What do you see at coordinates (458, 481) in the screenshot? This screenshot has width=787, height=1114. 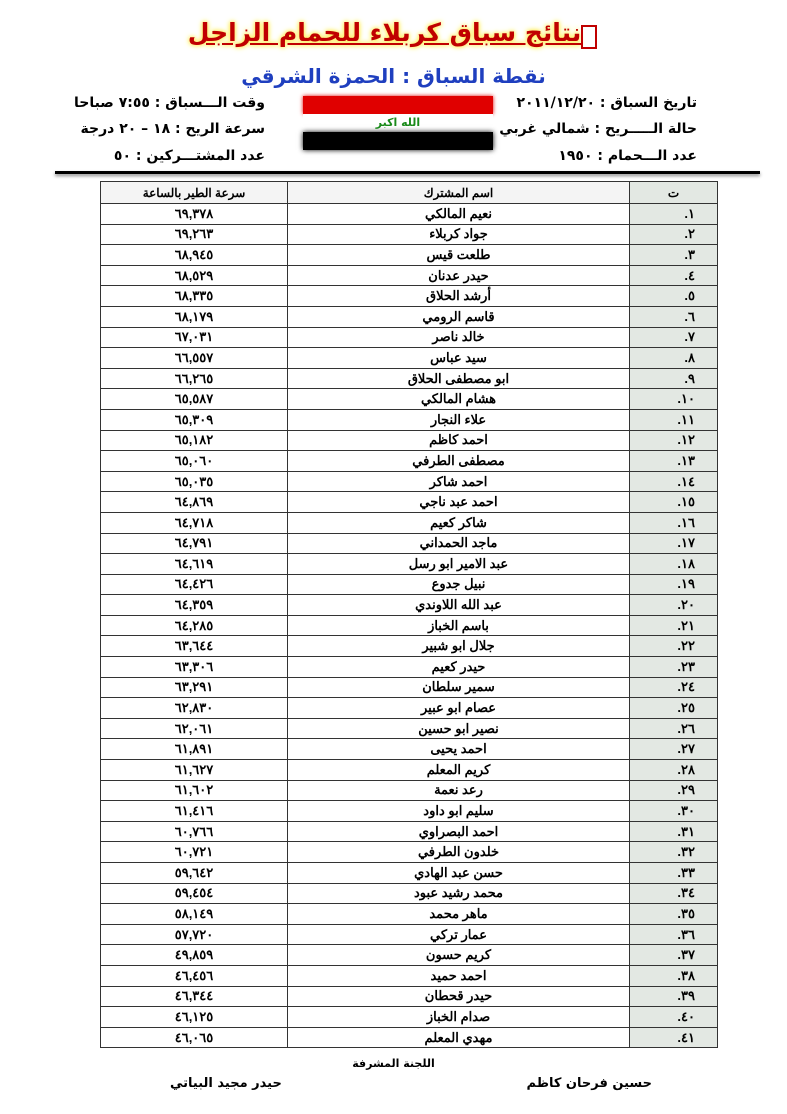 I see `name-cell: احمد شاكر` at bounding box center [458, 481].